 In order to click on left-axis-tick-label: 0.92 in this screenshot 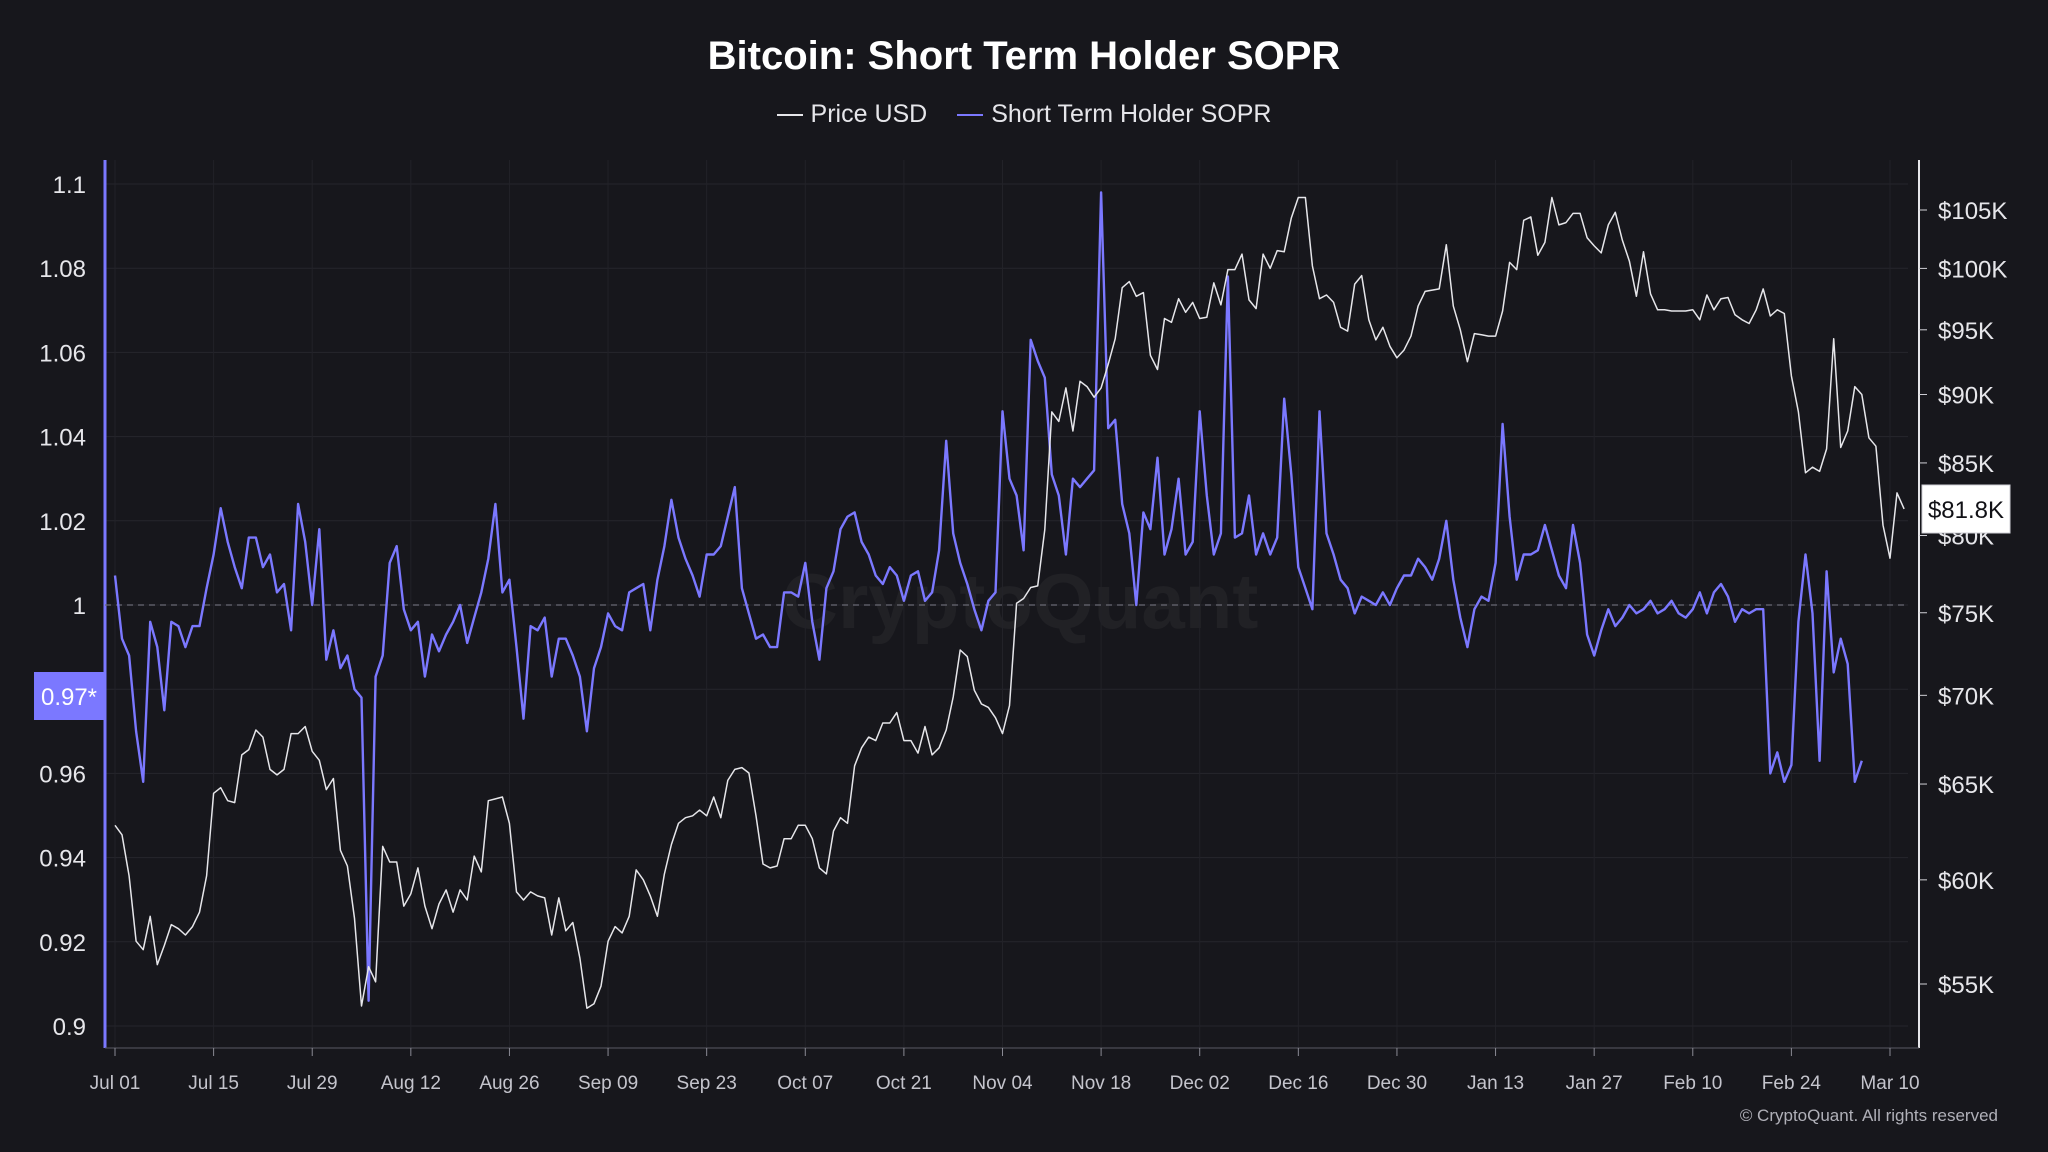, I will do `click(62, 943)`.